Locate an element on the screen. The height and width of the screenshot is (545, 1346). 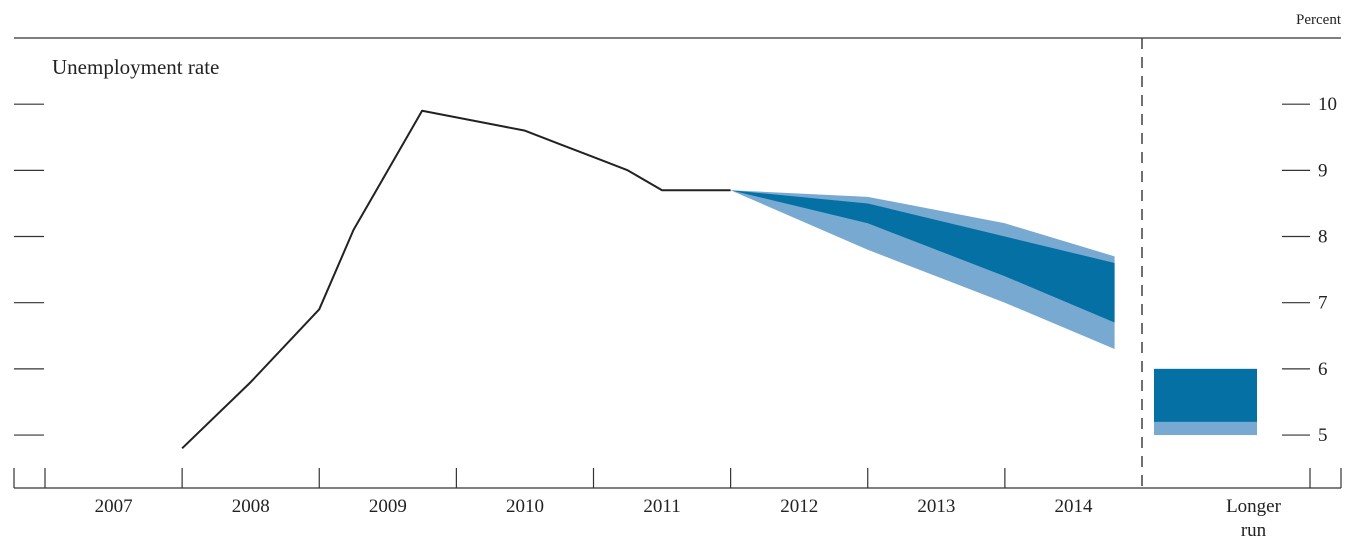
y-tick-label: 5 is located at coordinates (1323, 435).